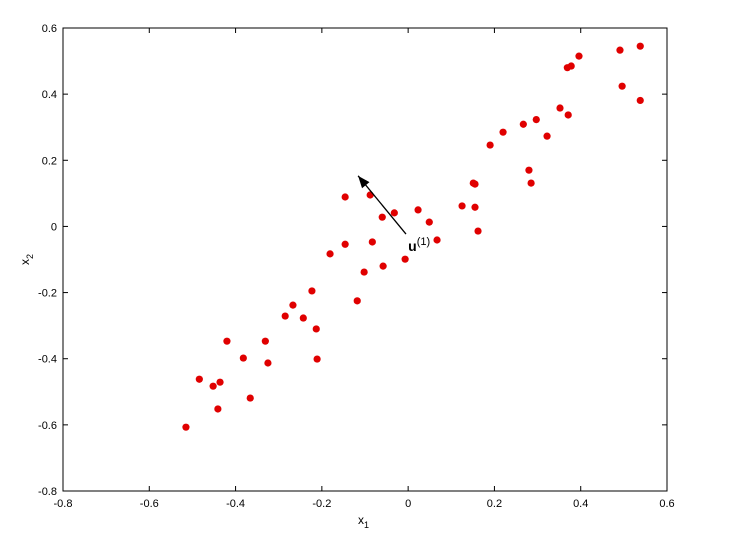  I want to click on y-tick-label: -0.6, so click(47, 426).